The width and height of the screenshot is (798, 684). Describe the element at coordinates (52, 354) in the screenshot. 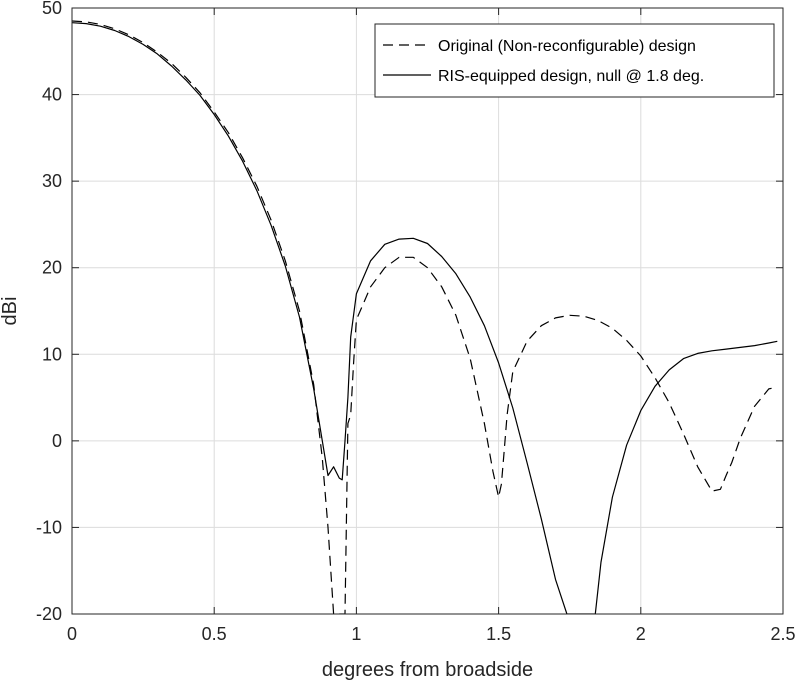

I see `y-tick-label: 10` at that location.